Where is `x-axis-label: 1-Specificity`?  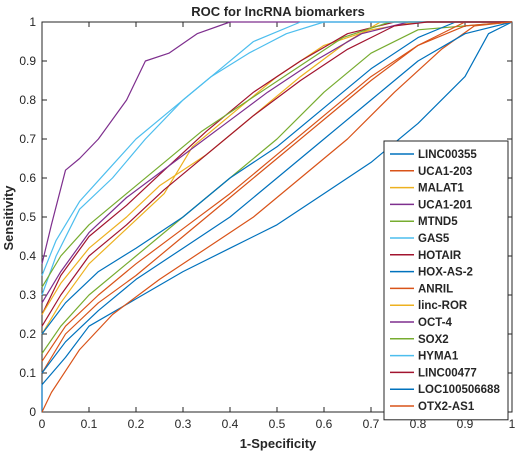 x-axis-label: 1-Specificity is located at coordinates (278, 443).